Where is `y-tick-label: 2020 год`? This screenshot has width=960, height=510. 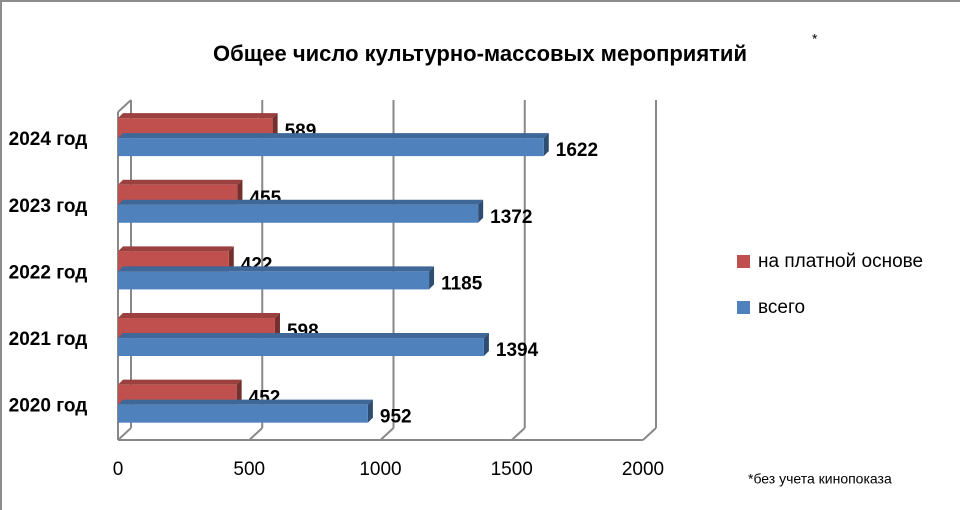 y-tick-label: 2020 год is located at coordinates (48, 406).